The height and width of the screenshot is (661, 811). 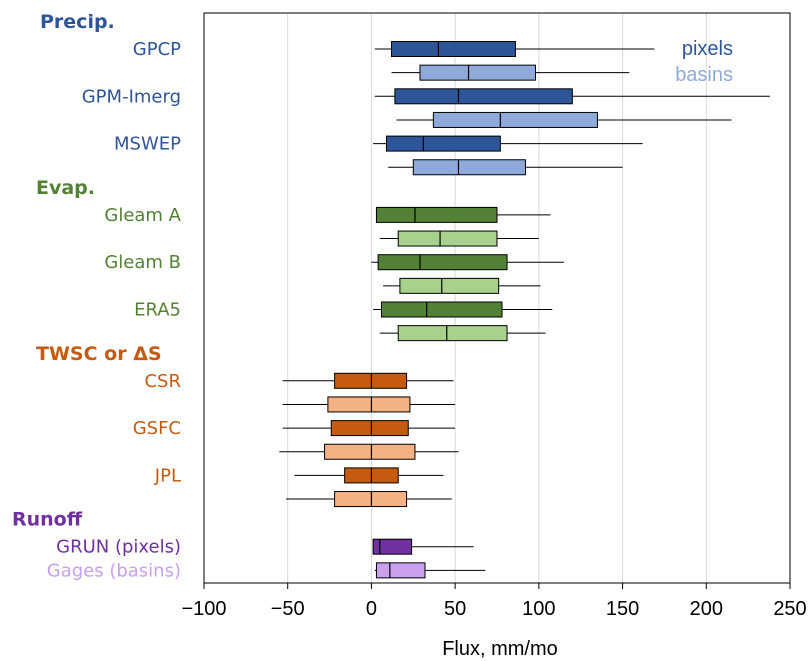 What do you see at coordinates (288, 609) in the screenshot?
I see `x-tick-label: −50` at bounding box center [288, 609].